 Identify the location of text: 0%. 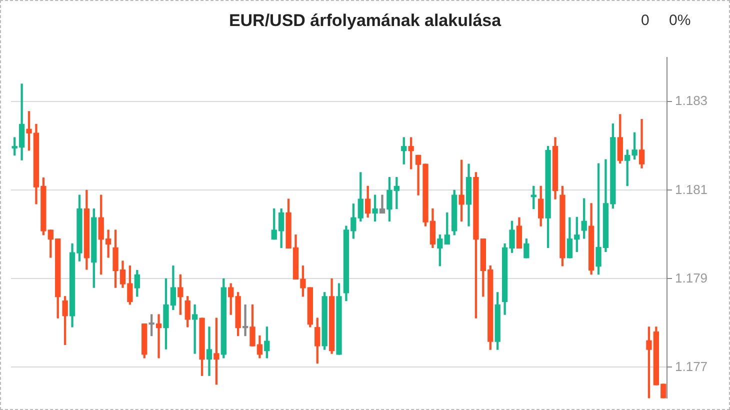
(680, 20).